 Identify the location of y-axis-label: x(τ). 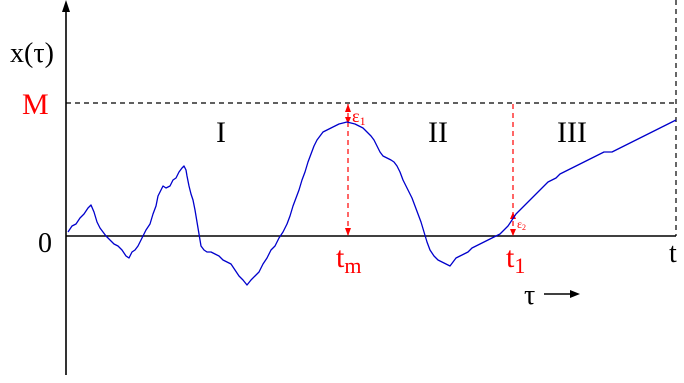
(32, 53).